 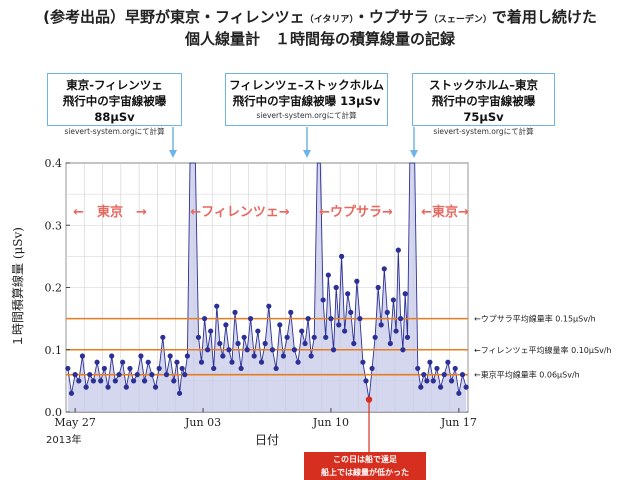 I want to click on flight-route: ストックホルム–東京, so click(x=483, y=85).